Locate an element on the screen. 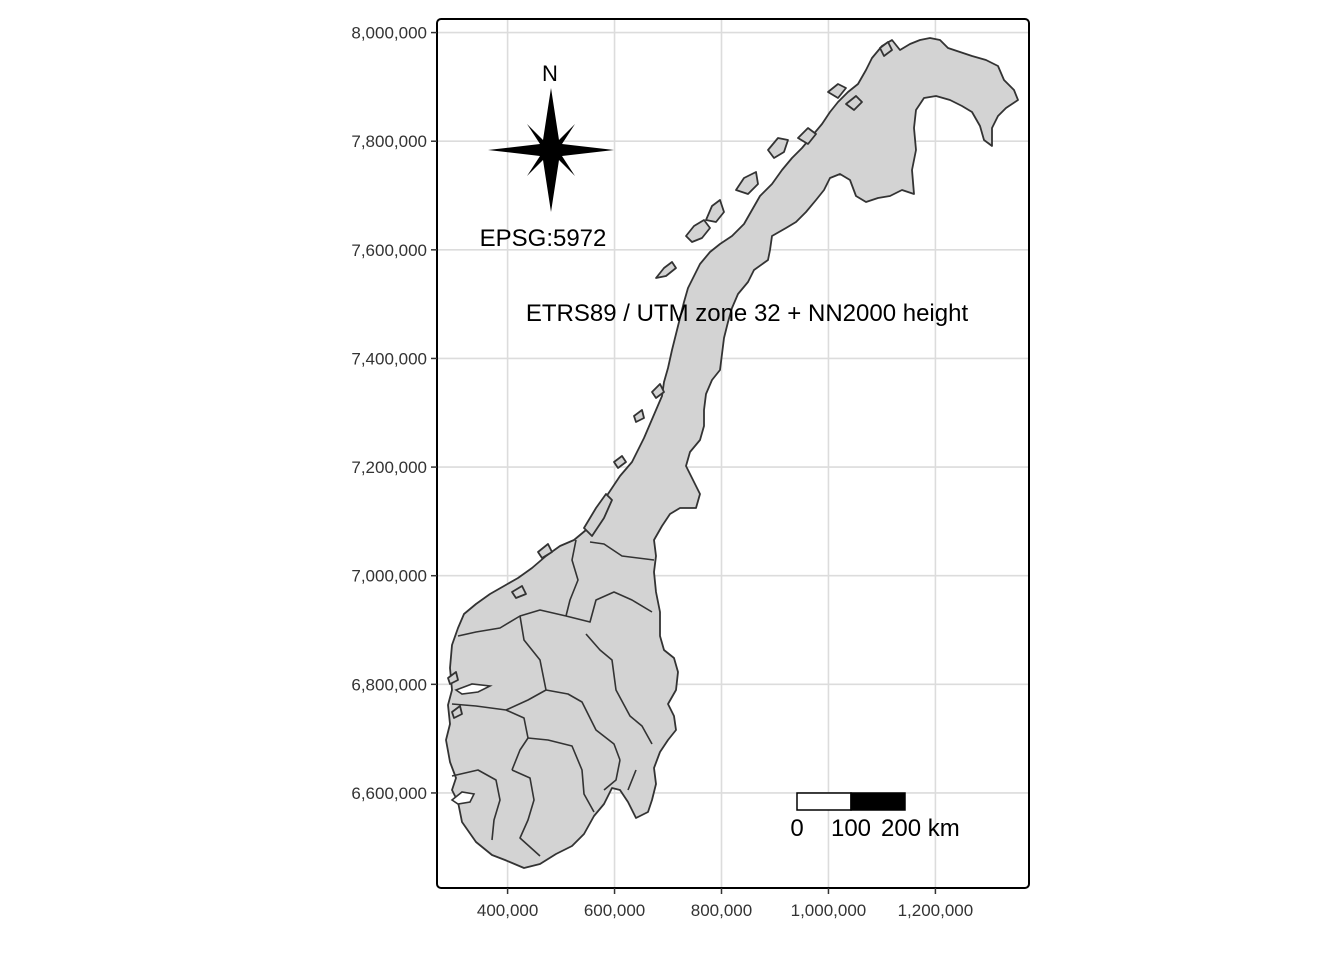  scale-bar-label-100: 100 is located at coordinates (851, 828).